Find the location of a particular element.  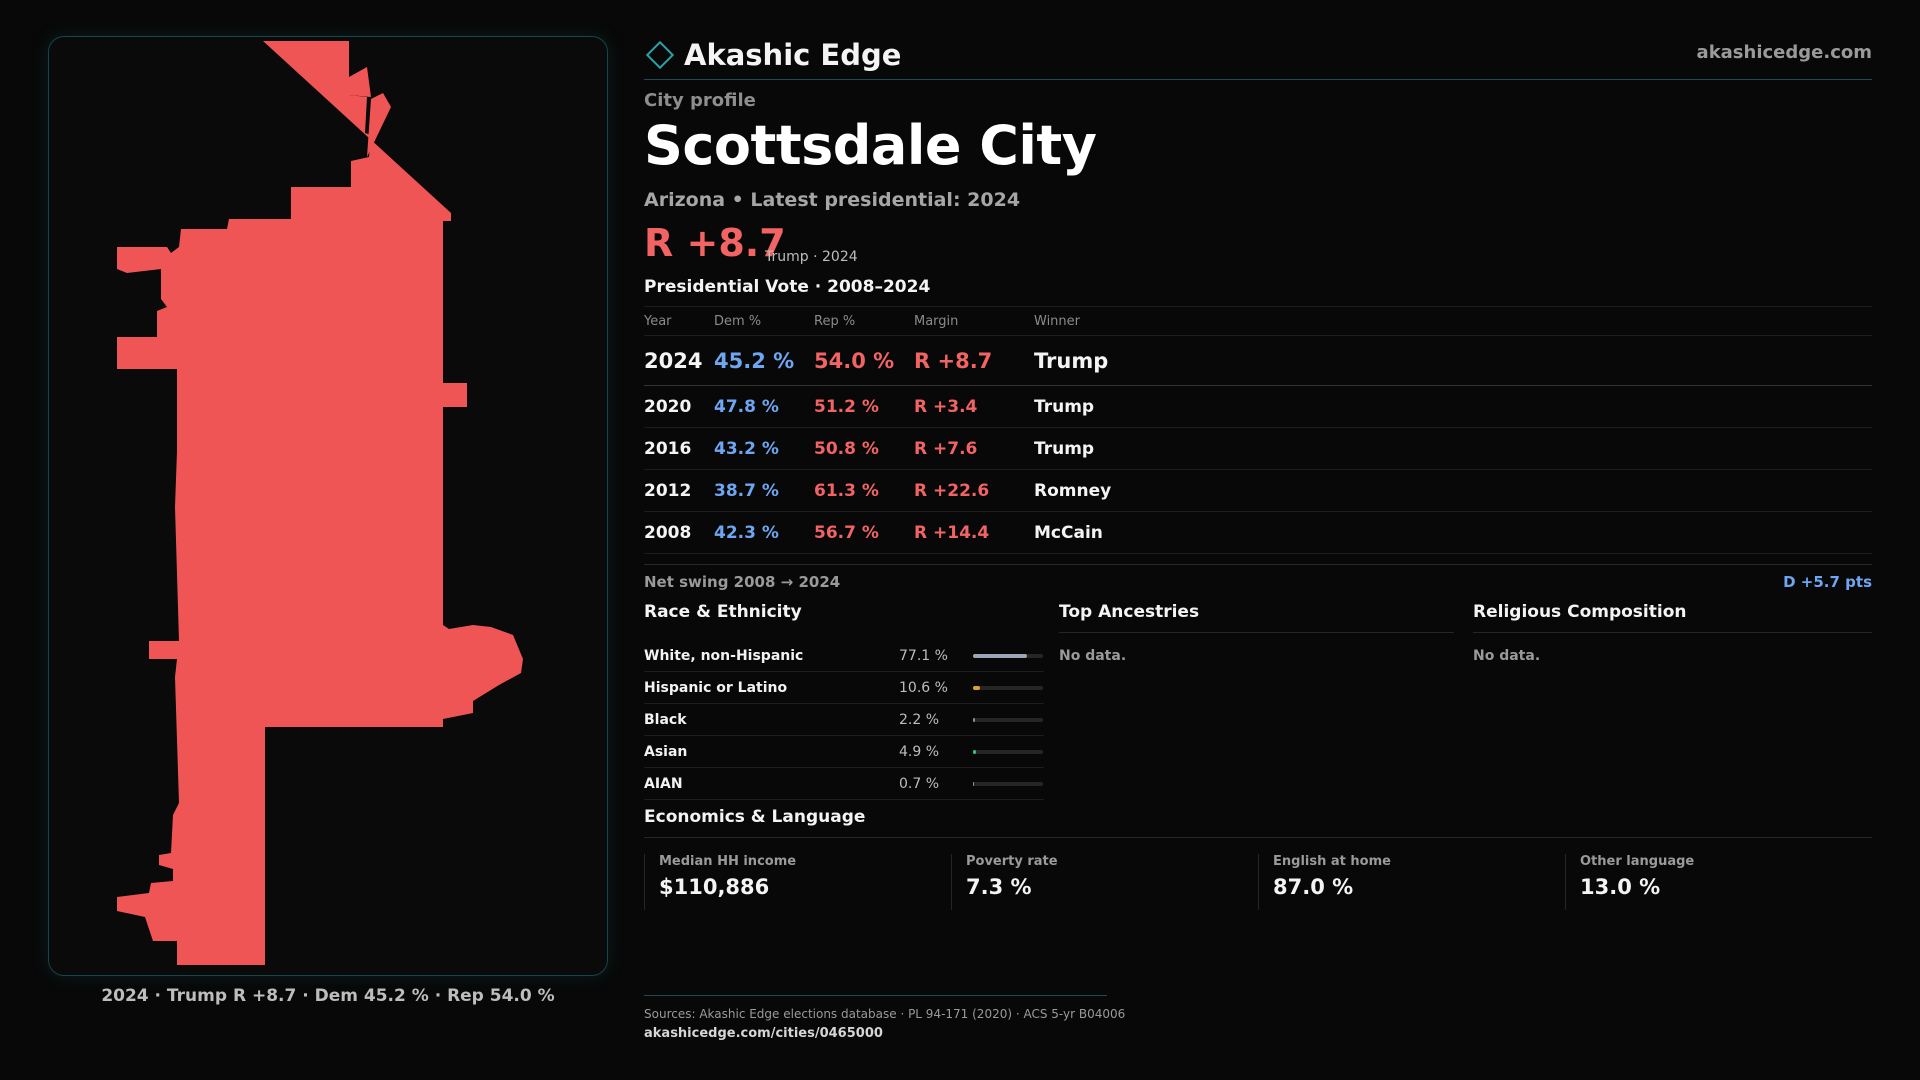

row-rep: 50.8 % is located at coordinates (846, 448).